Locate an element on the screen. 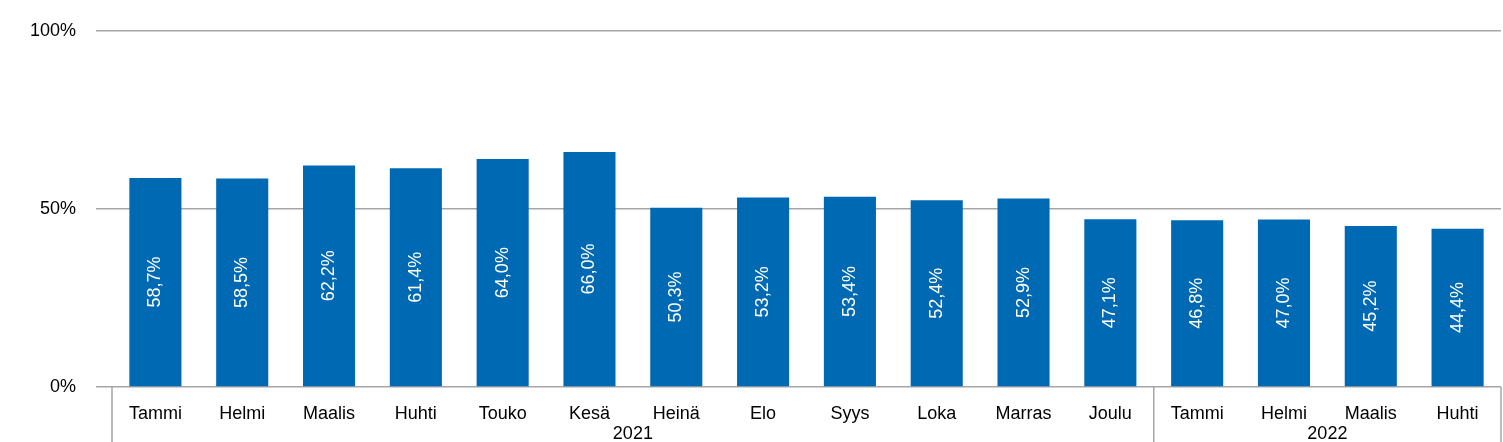 This screenshot has height=442, width=1503. y-tick-label: 0% is located at coordinates (62, 385).